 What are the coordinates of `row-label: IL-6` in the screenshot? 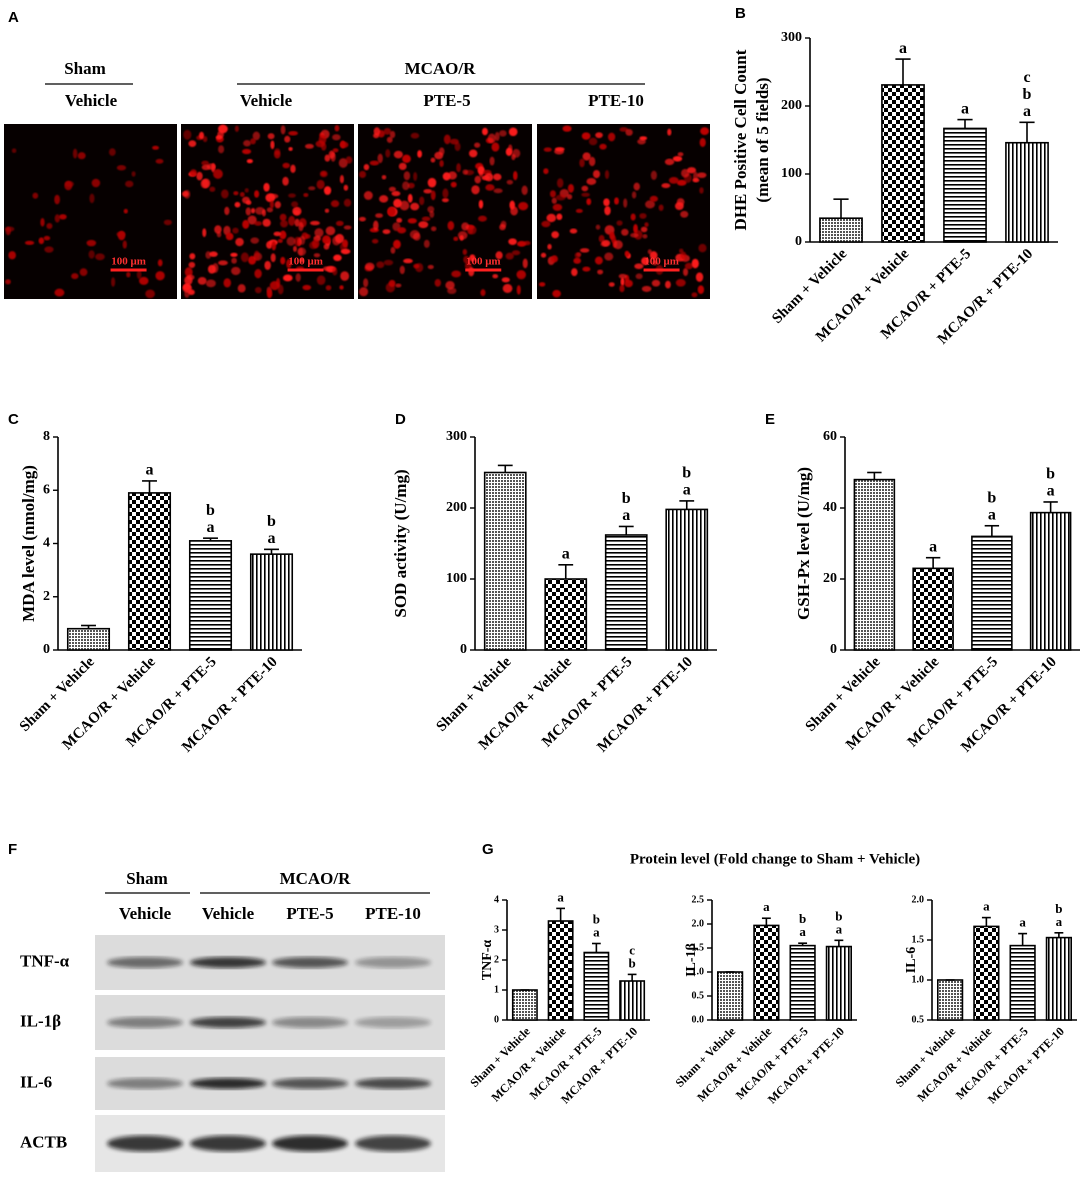 It's located at (36, 1081).